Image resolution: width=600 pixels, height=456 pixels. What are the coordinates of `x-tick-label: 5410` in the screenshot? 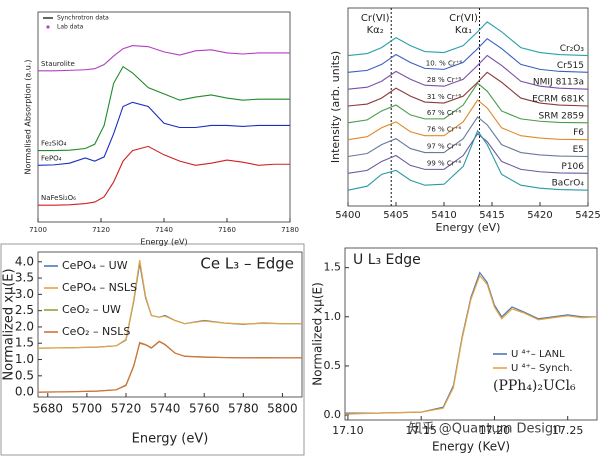 It's located at (443, 215).